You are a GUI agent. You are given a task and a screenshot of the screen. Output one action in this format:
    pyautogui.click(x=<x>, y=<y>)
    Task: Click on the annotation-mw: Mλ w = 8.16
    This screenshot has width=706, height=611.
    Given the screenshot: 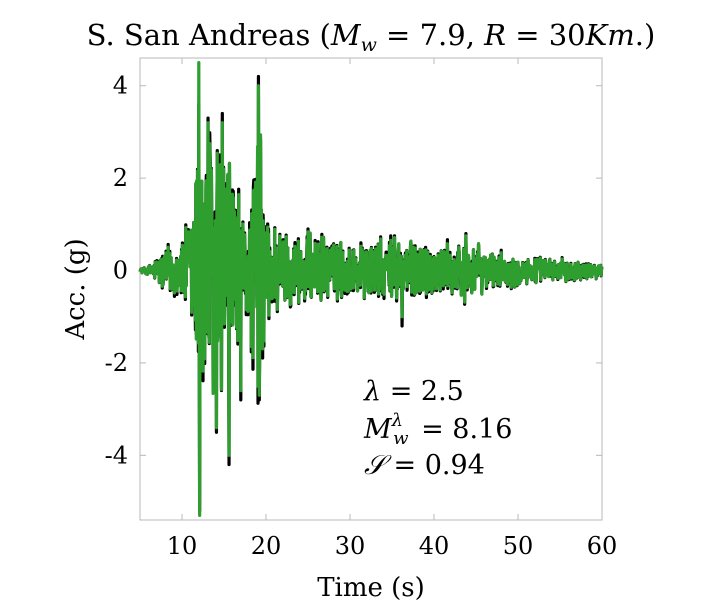 What is the action you would take?
    pyautogui.click(x=437, y=429)
    